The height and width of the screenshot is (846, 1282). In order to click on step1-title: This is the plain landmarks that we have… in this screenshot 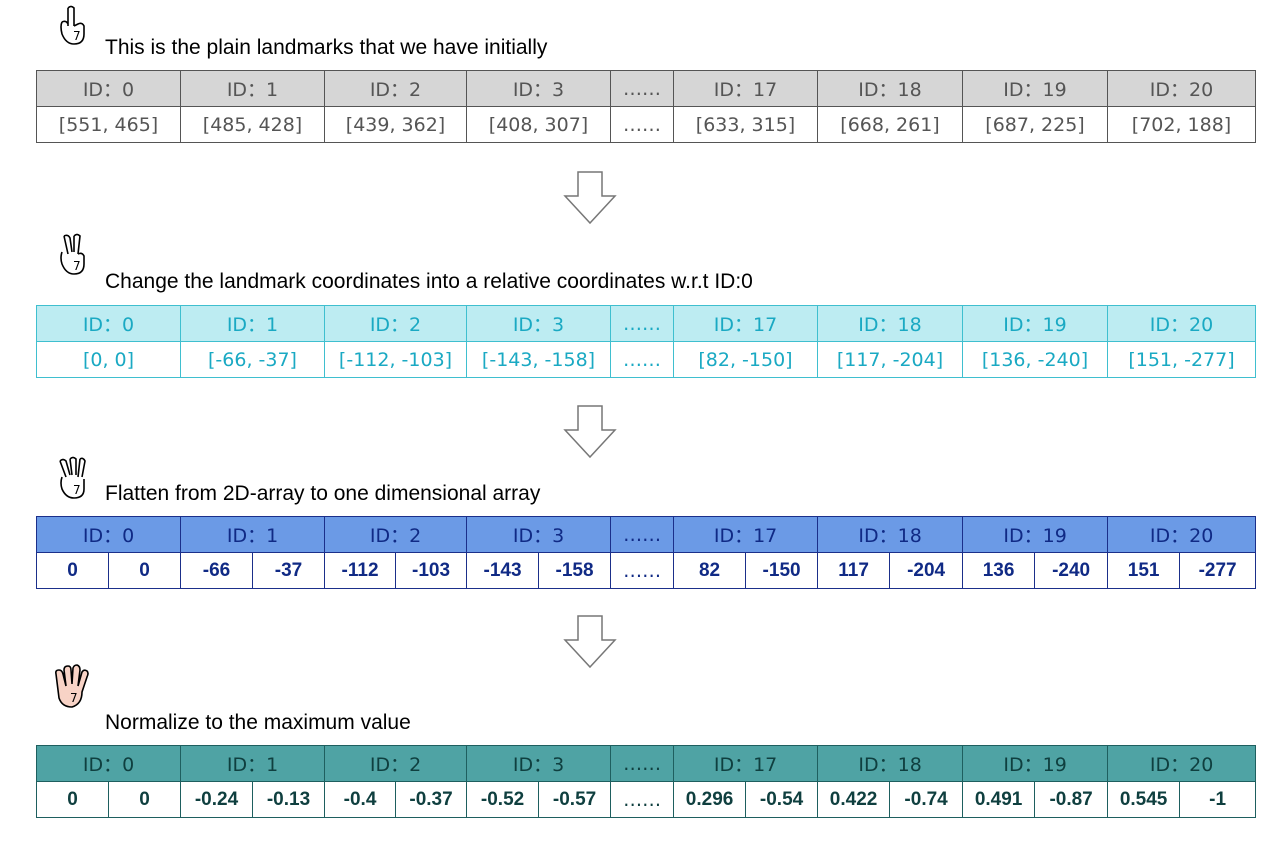, I will do `click(326, 47)`.